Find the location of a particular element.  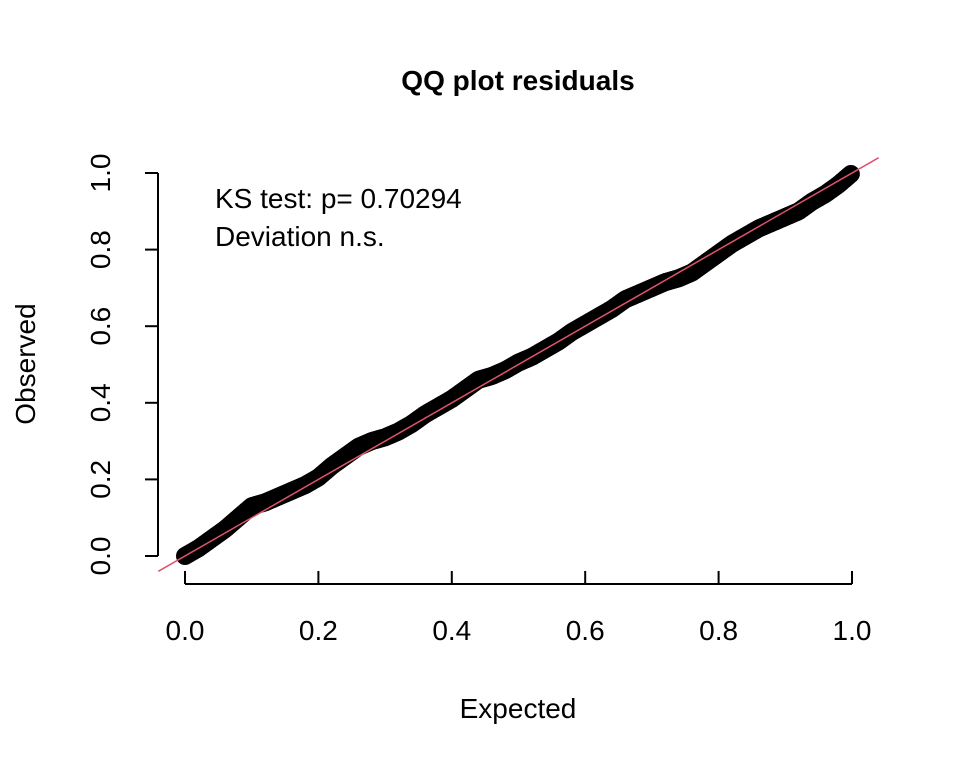

y-tick-label: 0.6 is located at coordinates (100, 326).